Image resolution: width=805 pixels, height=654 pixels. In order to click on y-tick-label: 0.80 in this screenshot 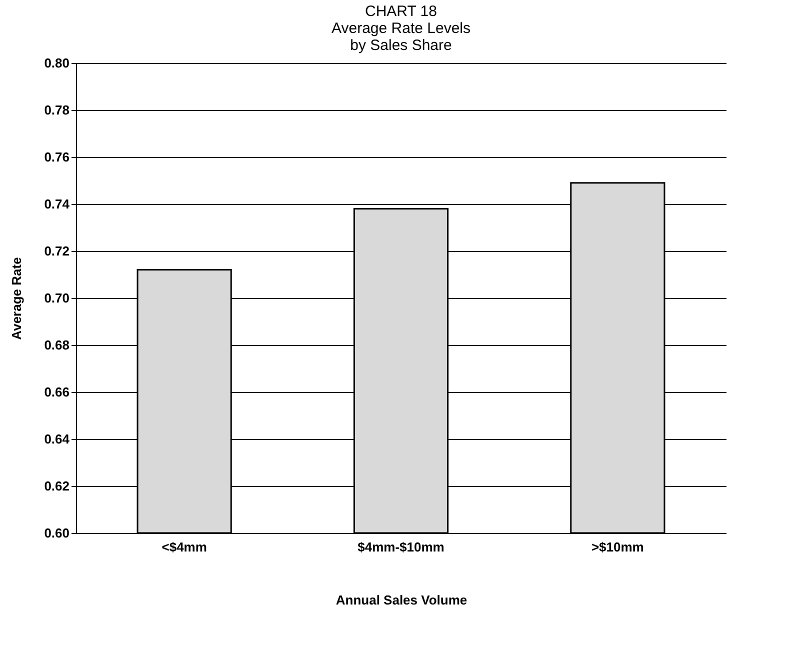, I will do `click(57, 63)`.